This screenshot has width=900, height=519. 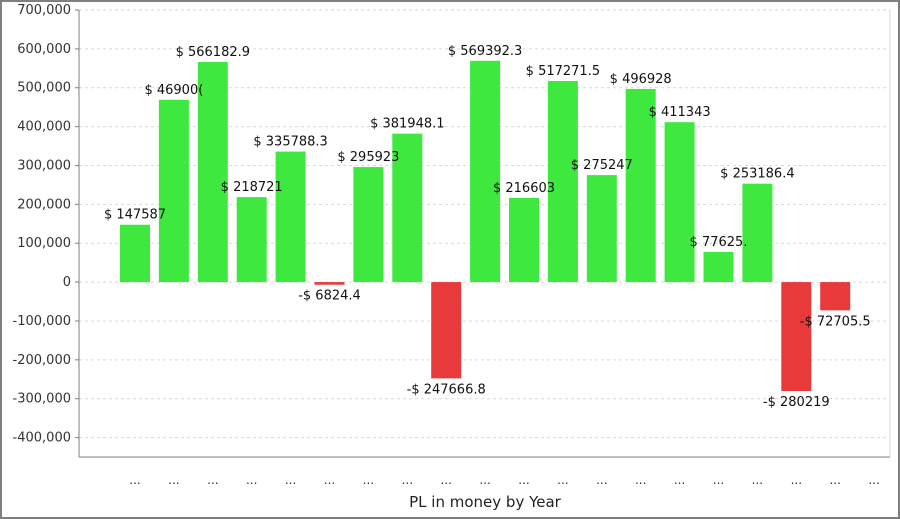 What do you see at coordinates (368, 157) in the screenshot?
I see `data-label: $ 295923` at bounding box center [368, 157].